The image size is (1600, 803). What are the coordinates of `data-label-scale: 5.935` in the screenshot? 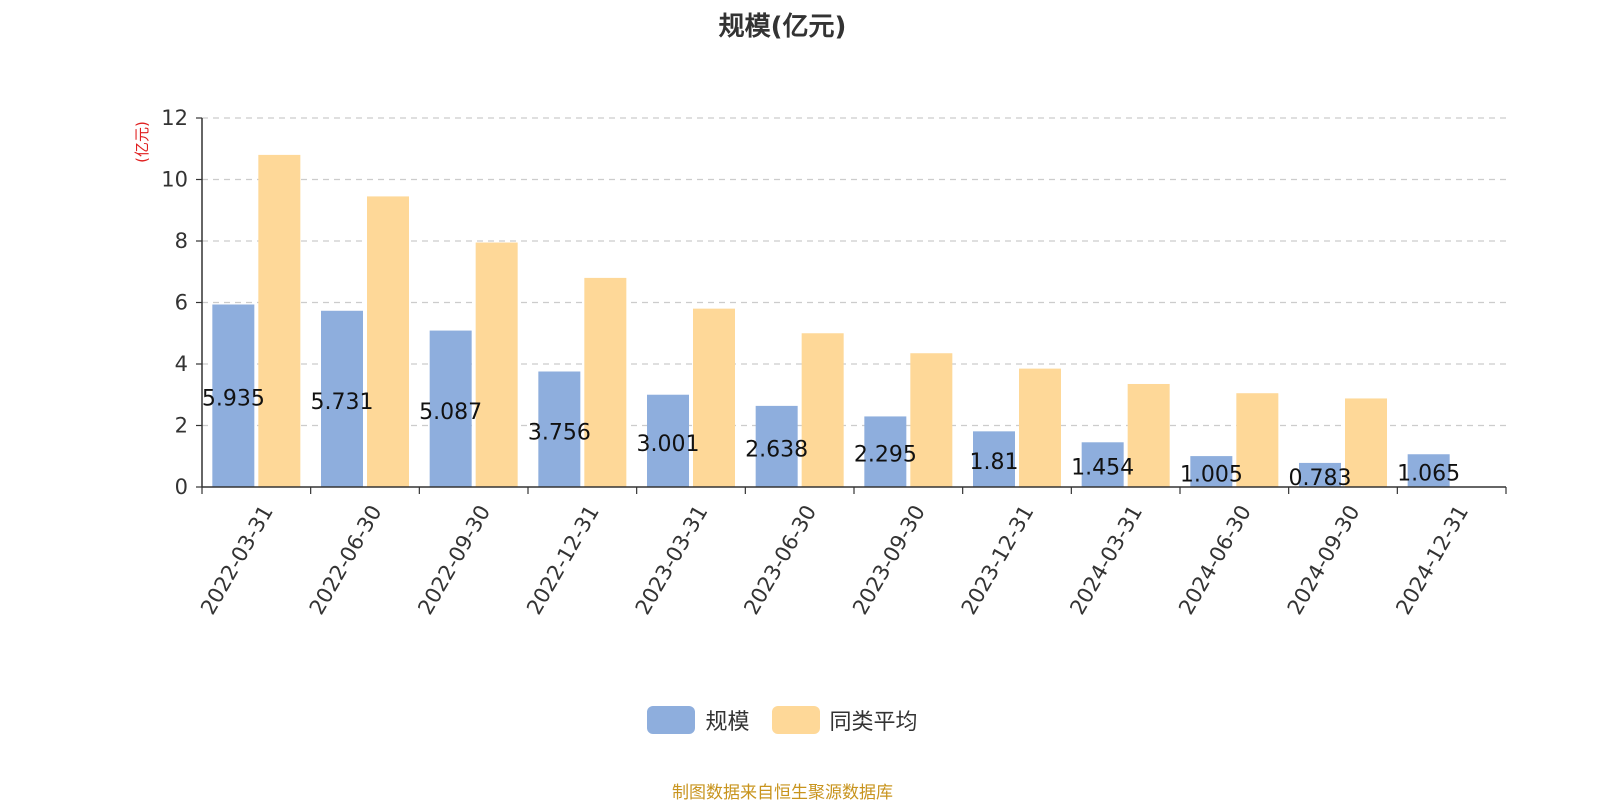 It's located at (233, 399).